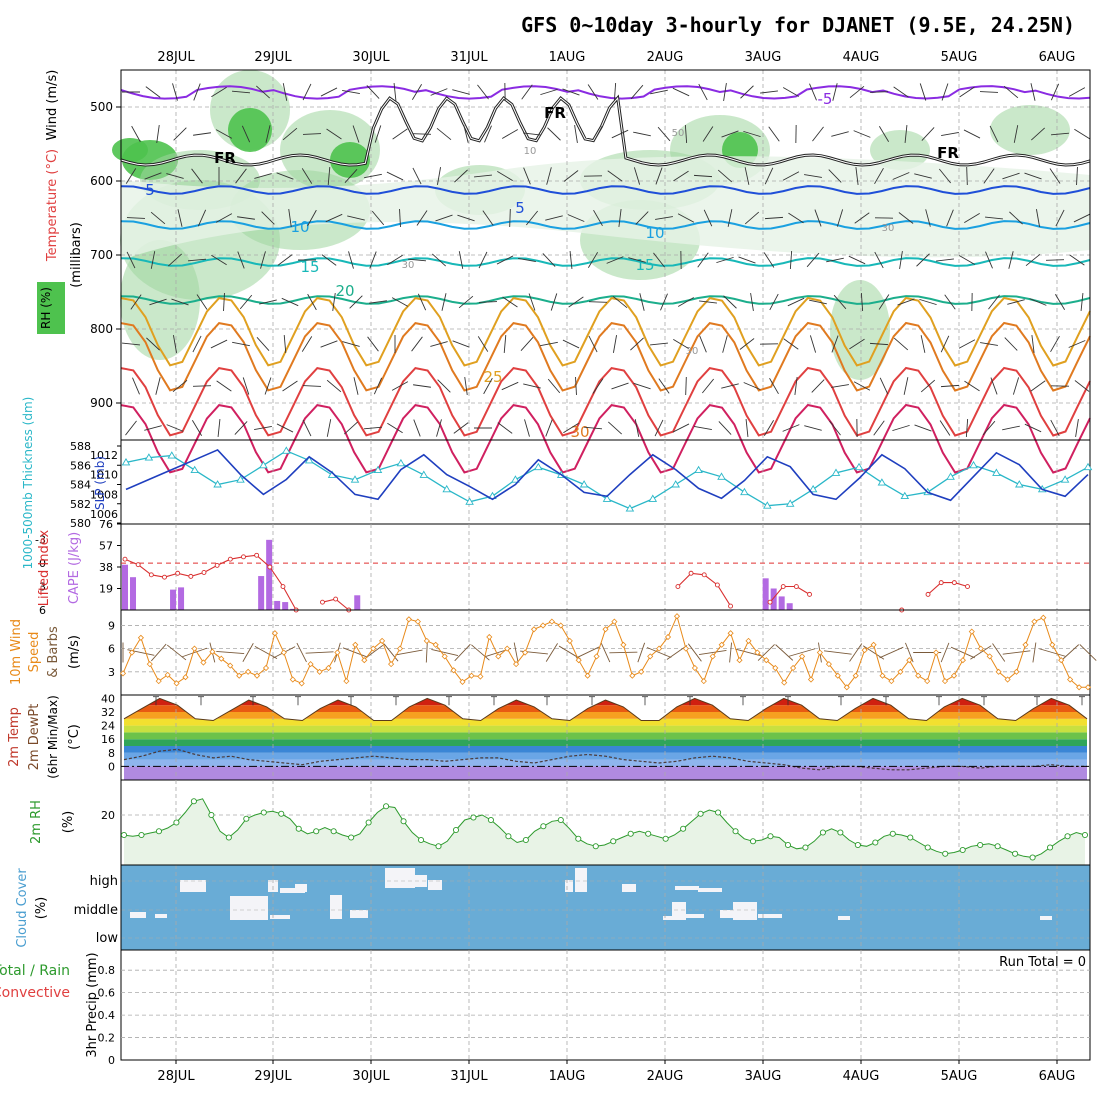 The height and width of the screenshot is (1100, 1100). I want to click on contour-label: 50, so click(678, 133).